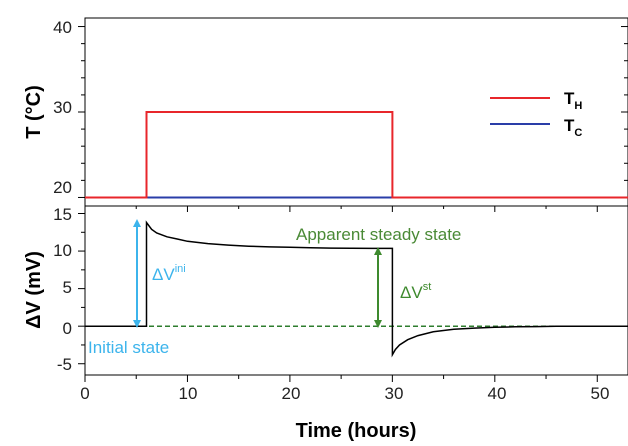 Image resolution: width=628 pixels, height=446 pixels. I want to click on temperature-ytick-40: 40, so click(62, 27).